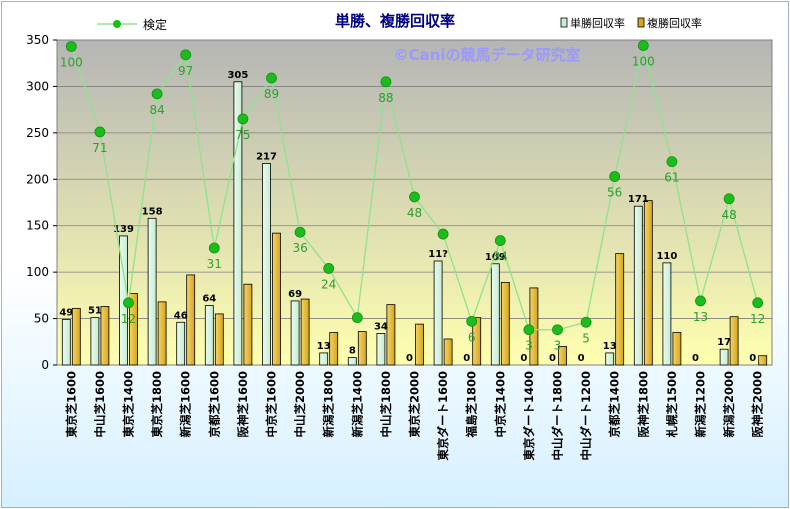  I want to click on bar-data-label: 34, so click(381, 326).